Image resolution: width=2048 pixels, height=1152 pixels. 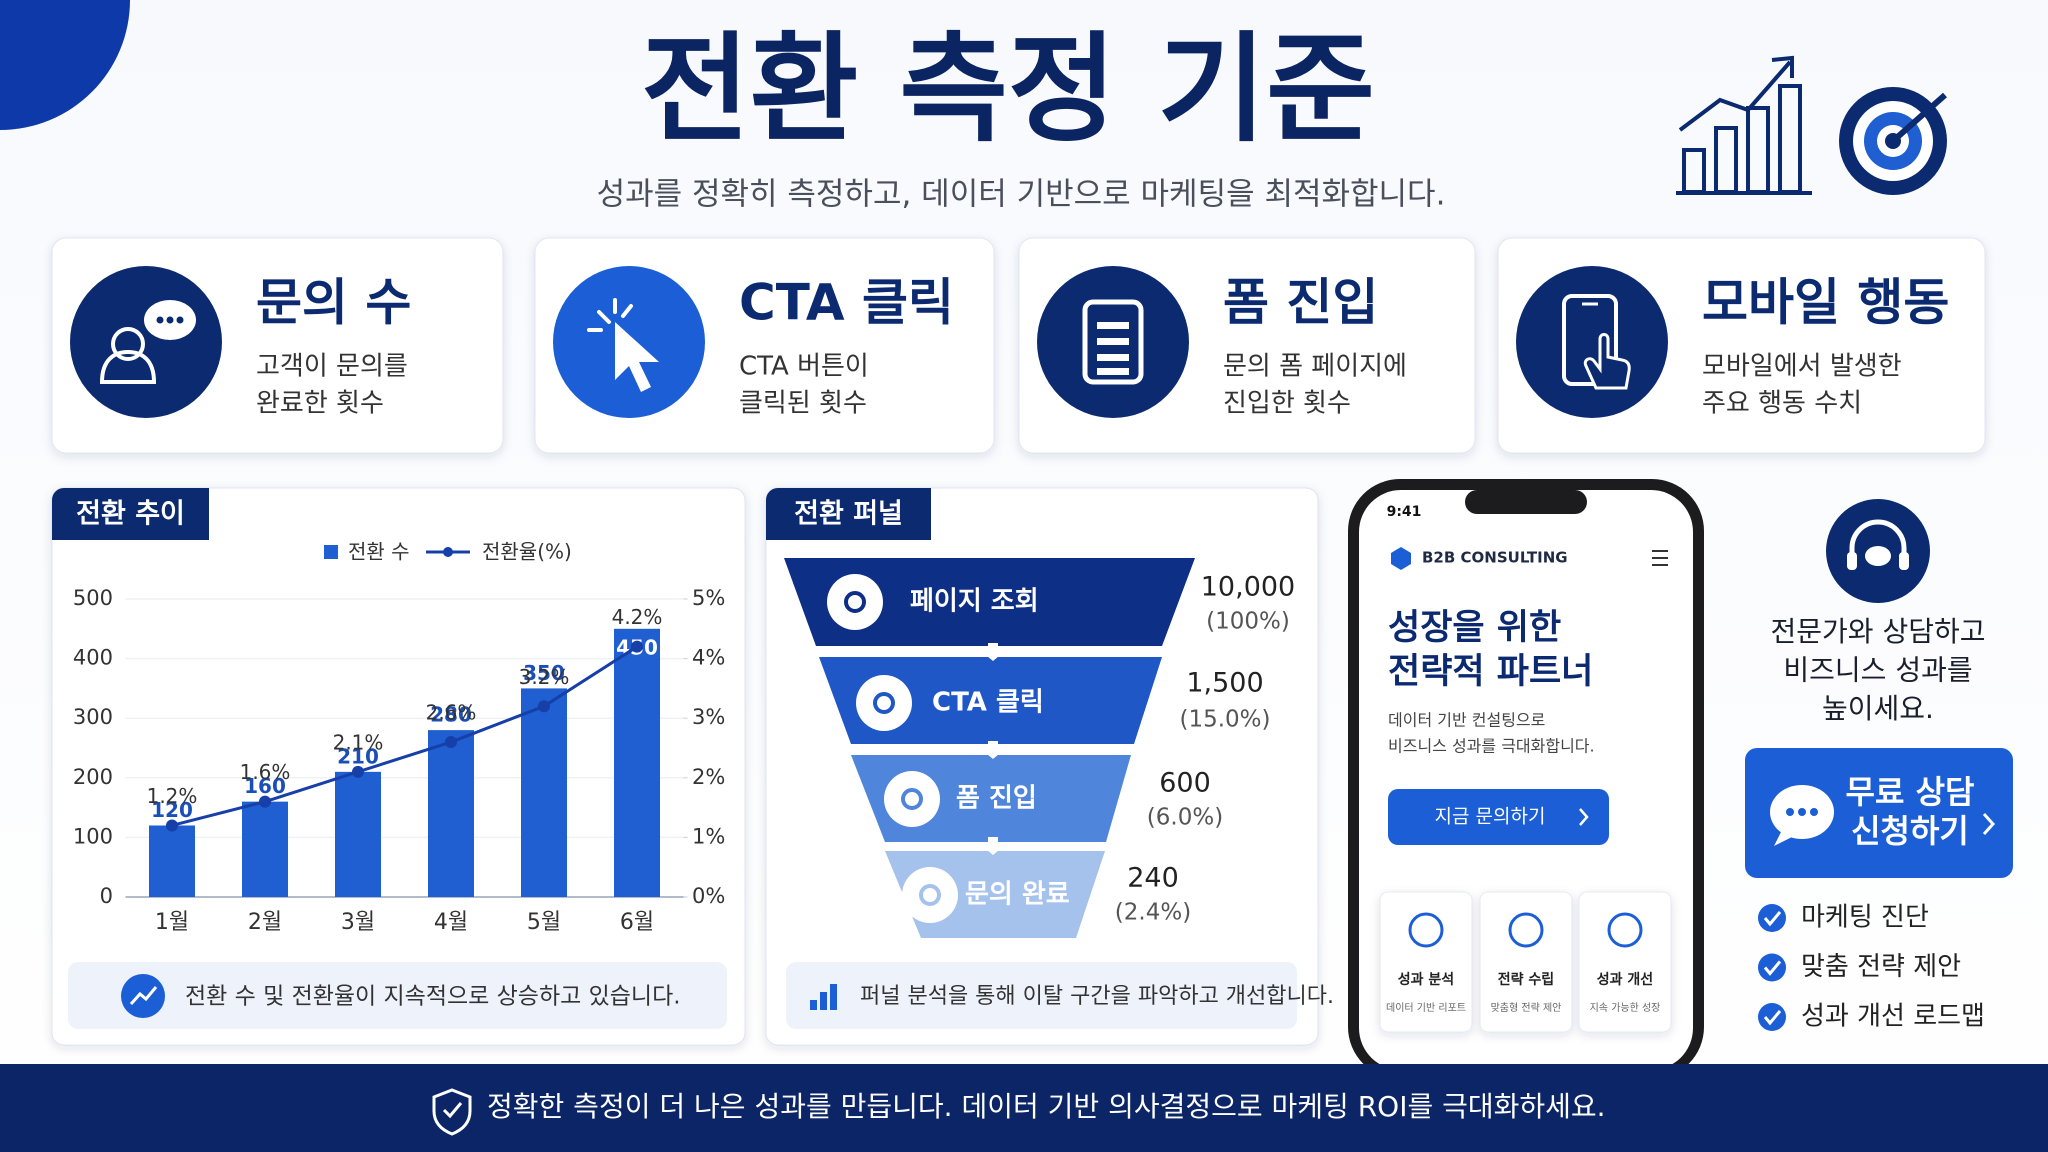 What do you see at coordinates (1401, 558) in the screenshot?
I see `brand-logo` at bounding box center [1401, 558].